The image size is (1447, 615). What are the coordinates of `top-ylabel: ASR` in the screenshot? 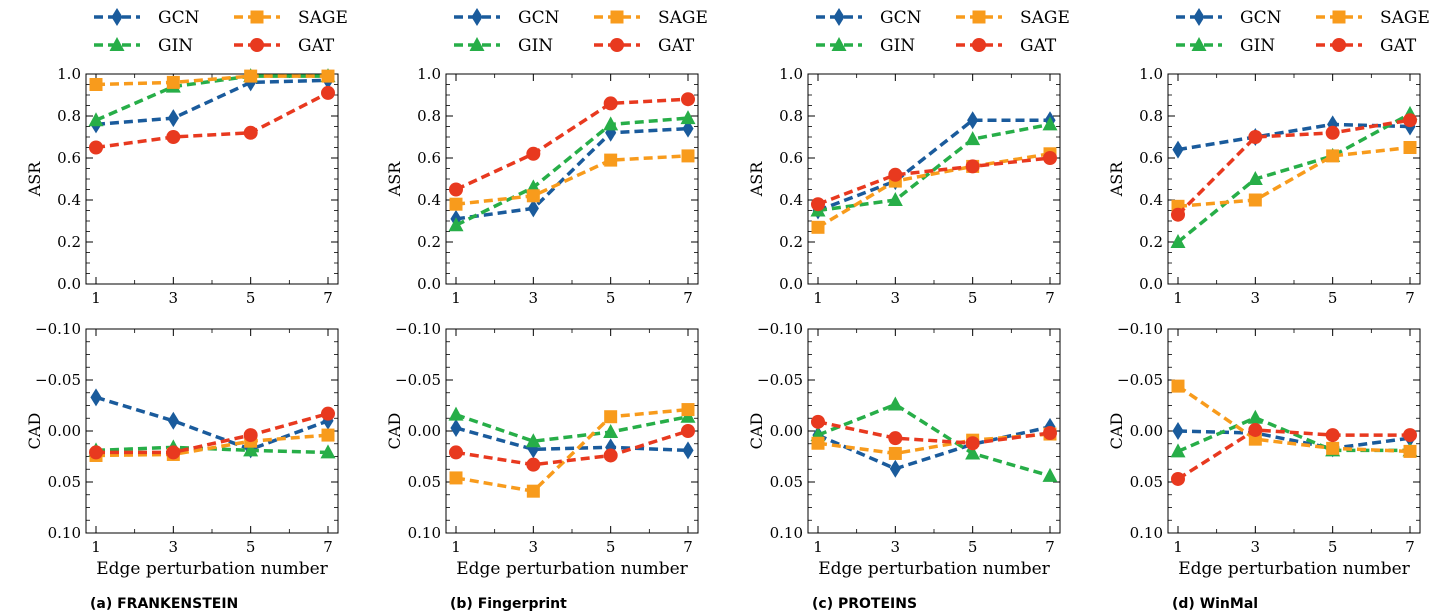 It's located at (394, 179).